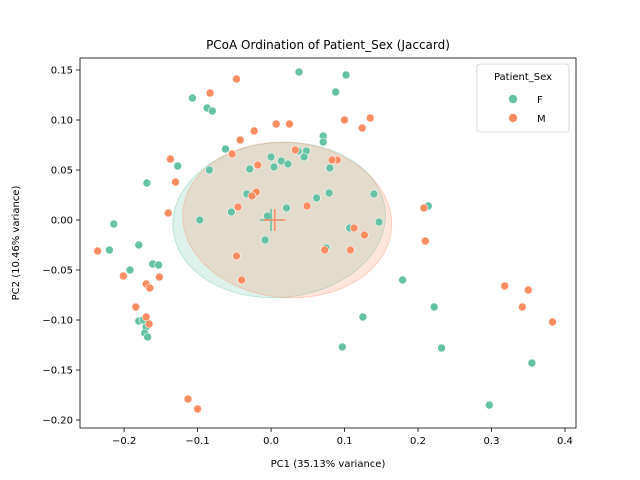 Image resolution: width=640 pixels, height=480 pixels. I want to click on legend-box, so click(523, 98).